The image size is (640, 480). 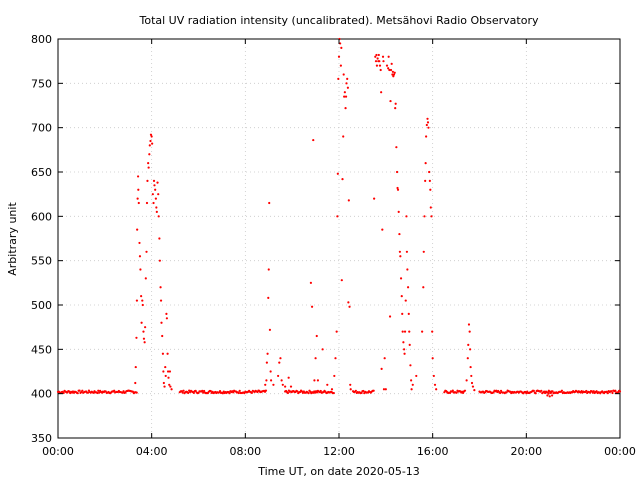 What do you see at coordinates (41, 39) in the screenshot?
I see `y-tick-label: 800` at bounding box center [41, 39].